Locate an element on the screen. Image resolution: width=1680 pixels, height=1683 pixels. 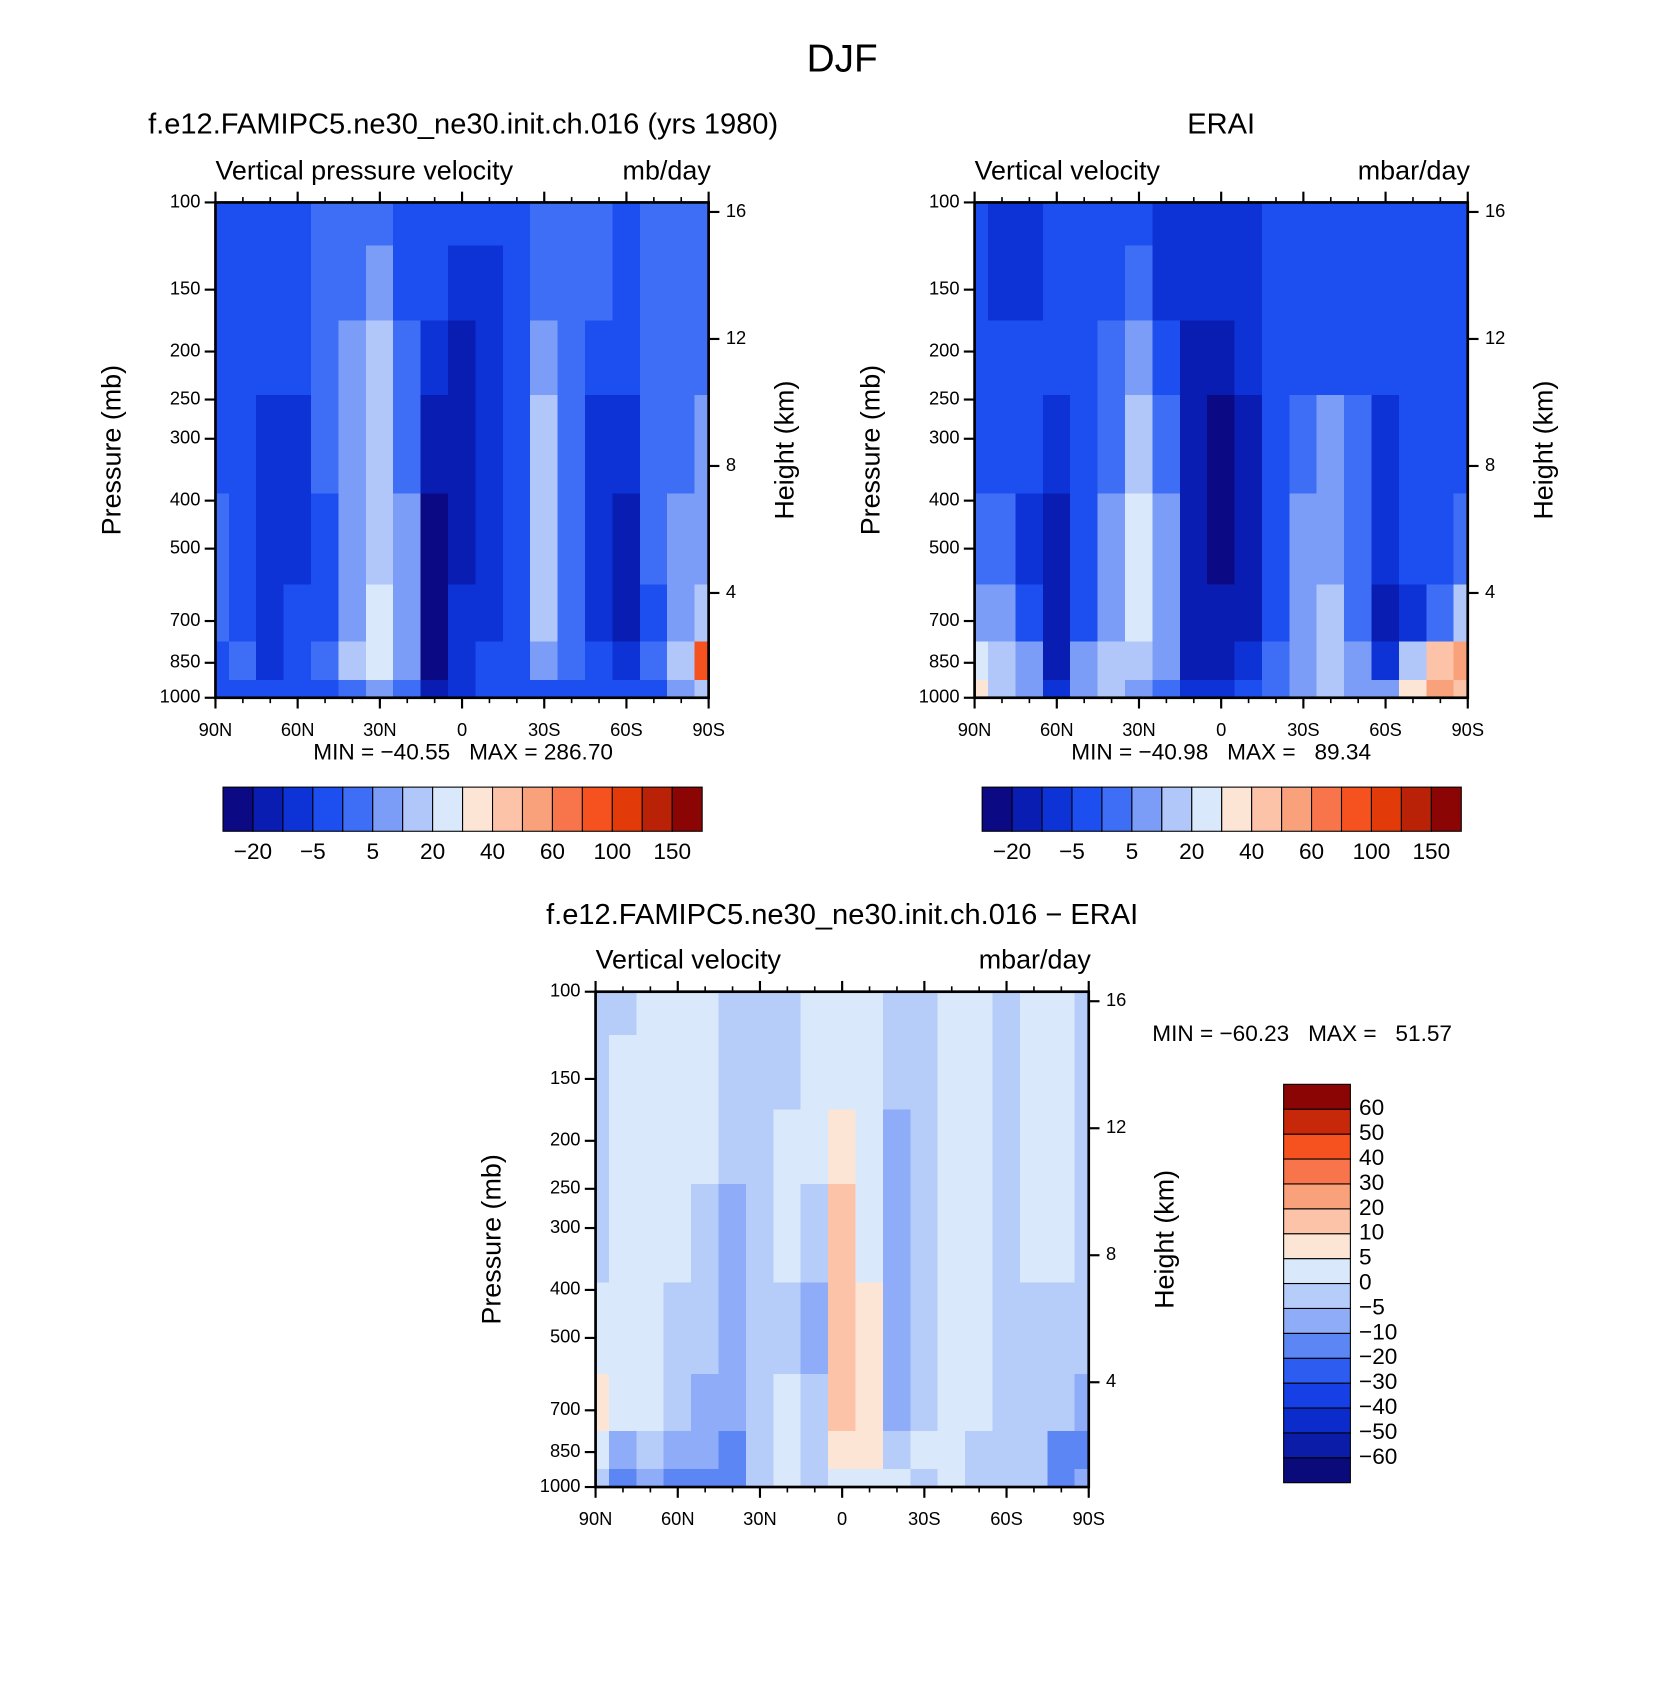
panel-subtitle-right: mbar/day is located at coordinates (1414, 170).